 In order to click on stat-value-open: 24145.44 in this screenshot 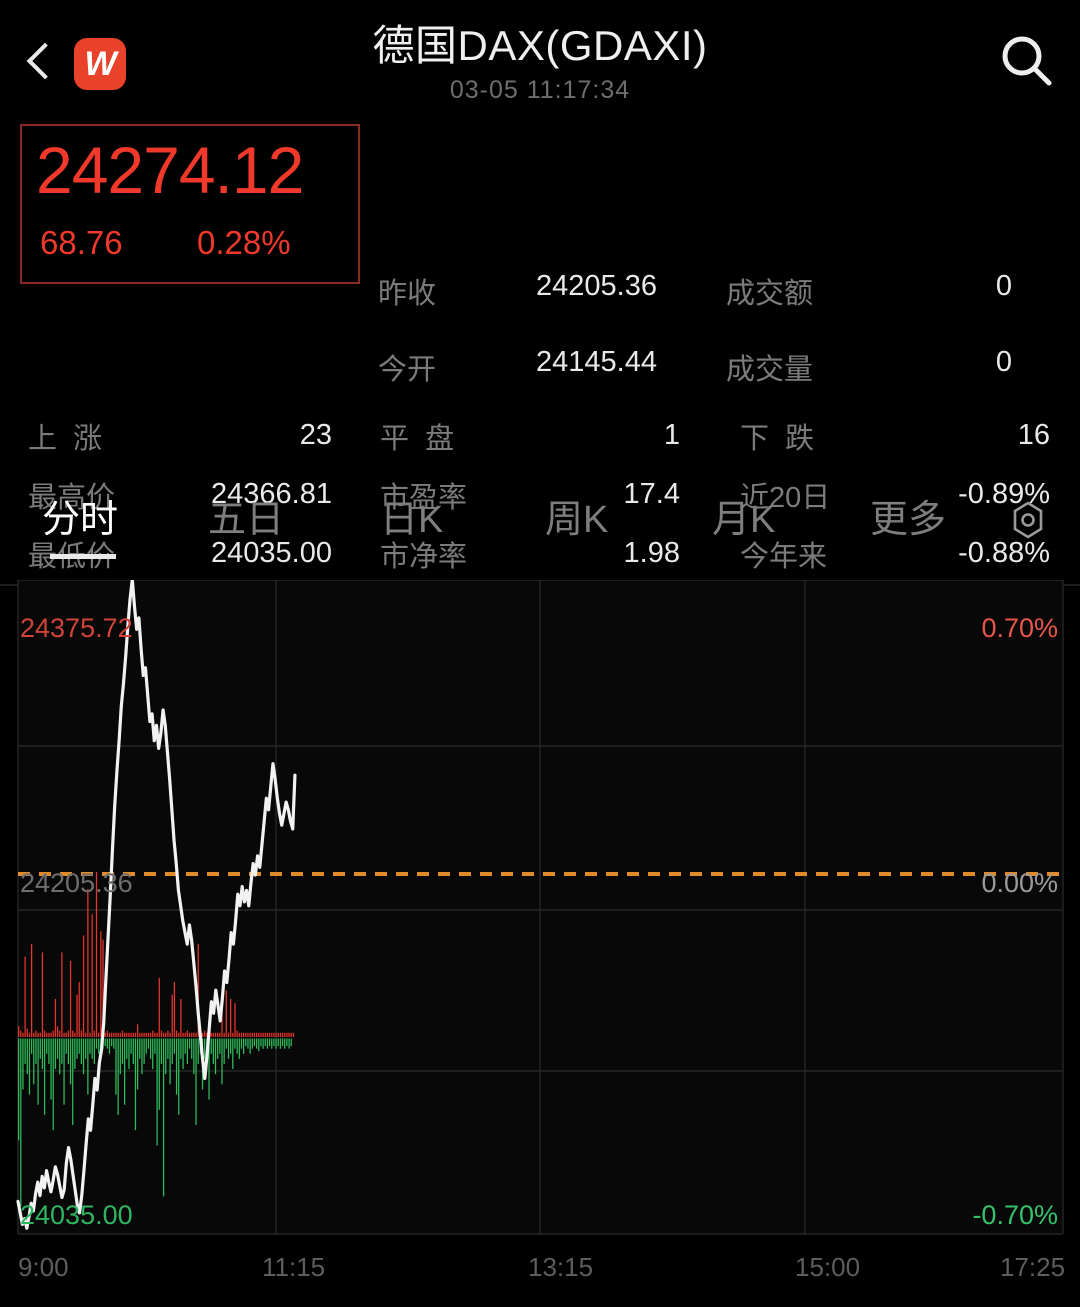, I will do `click(596, 362)`.